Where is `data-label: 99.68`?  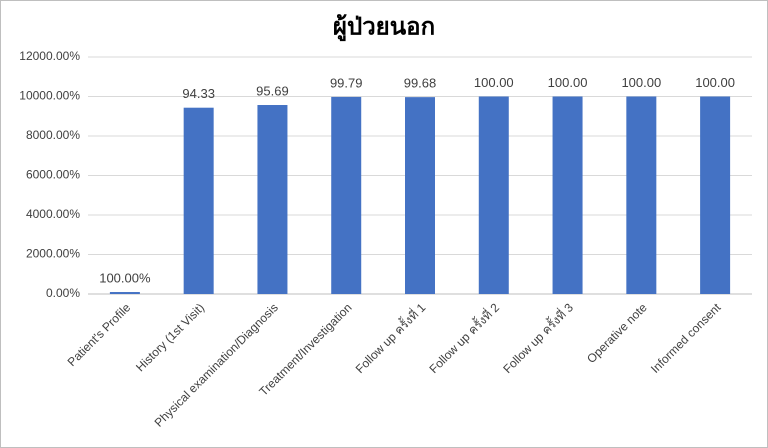
data-label: 99.68 is located at coordinates (420, 83).